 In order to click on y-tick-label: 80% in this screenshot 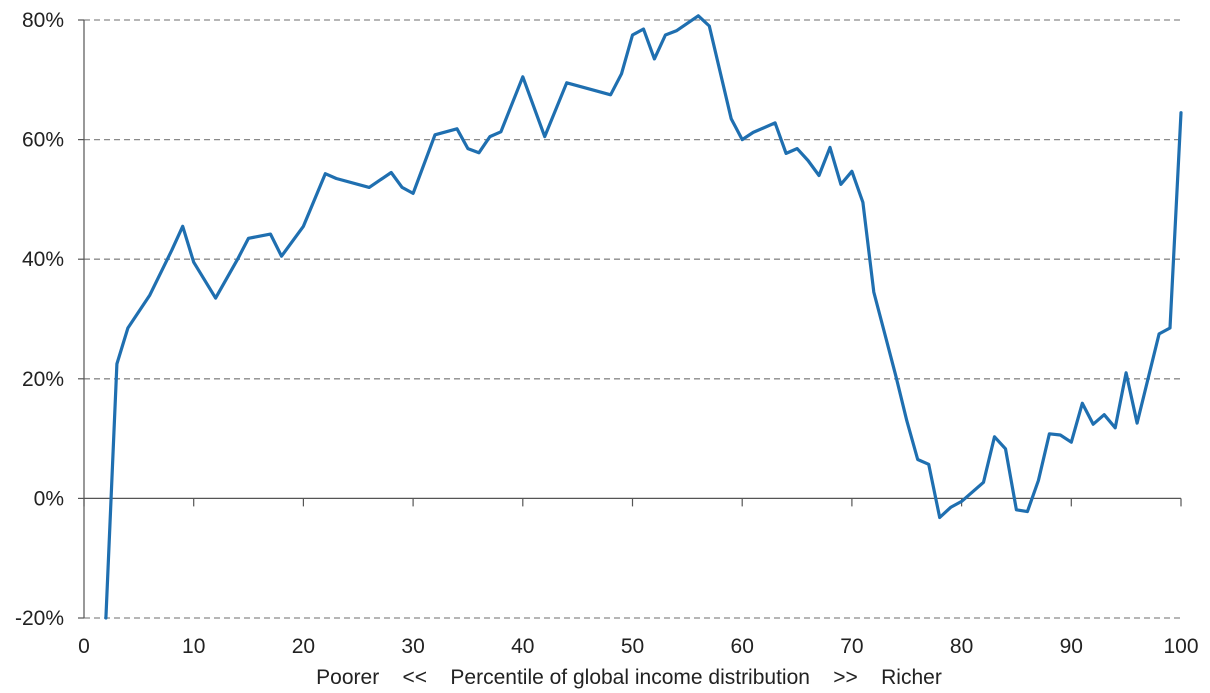, I will do `click(43, 20)`.